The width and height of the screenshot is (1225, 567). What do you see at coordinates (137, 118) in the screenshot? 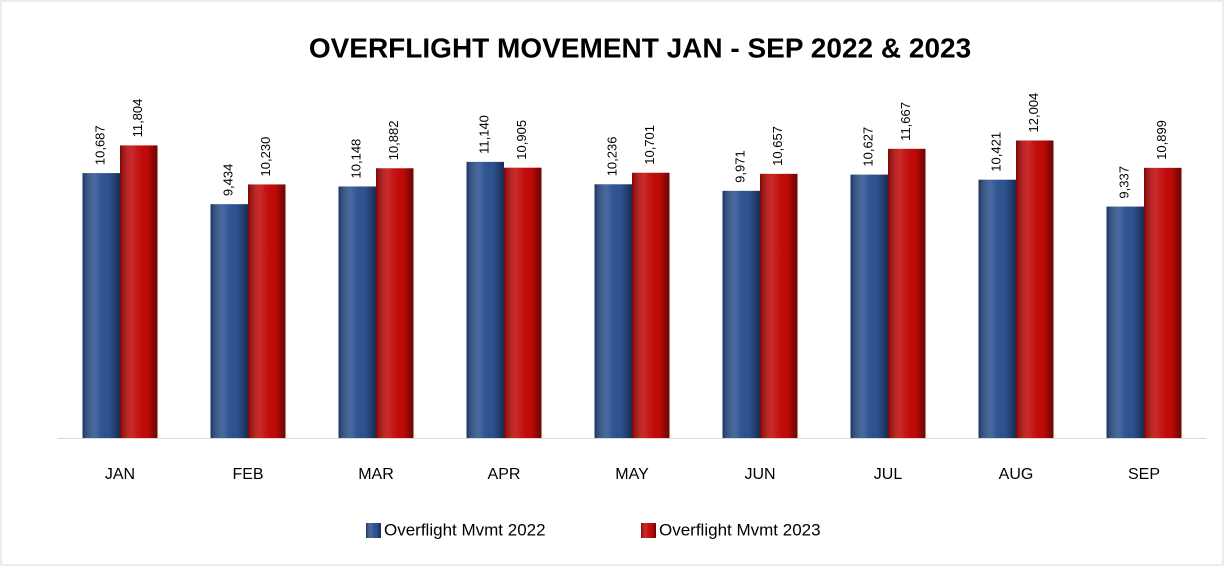
I see `value-label: 11,804` at bounding box center [137, 118].